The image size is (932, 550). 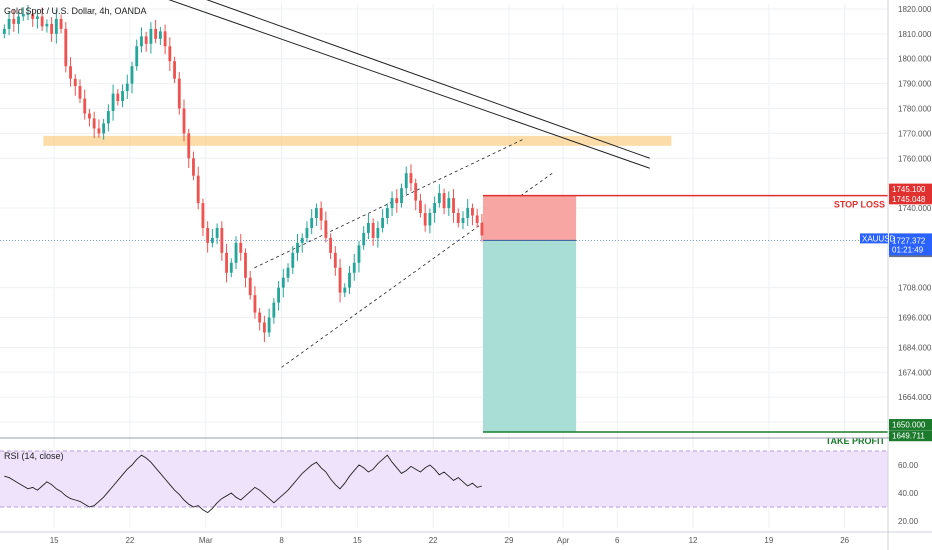 What do you see at coordinates (879, 238) in the screenshot?
I see `symbol-badge: XAUUSD` at bounding box center [879, 238].